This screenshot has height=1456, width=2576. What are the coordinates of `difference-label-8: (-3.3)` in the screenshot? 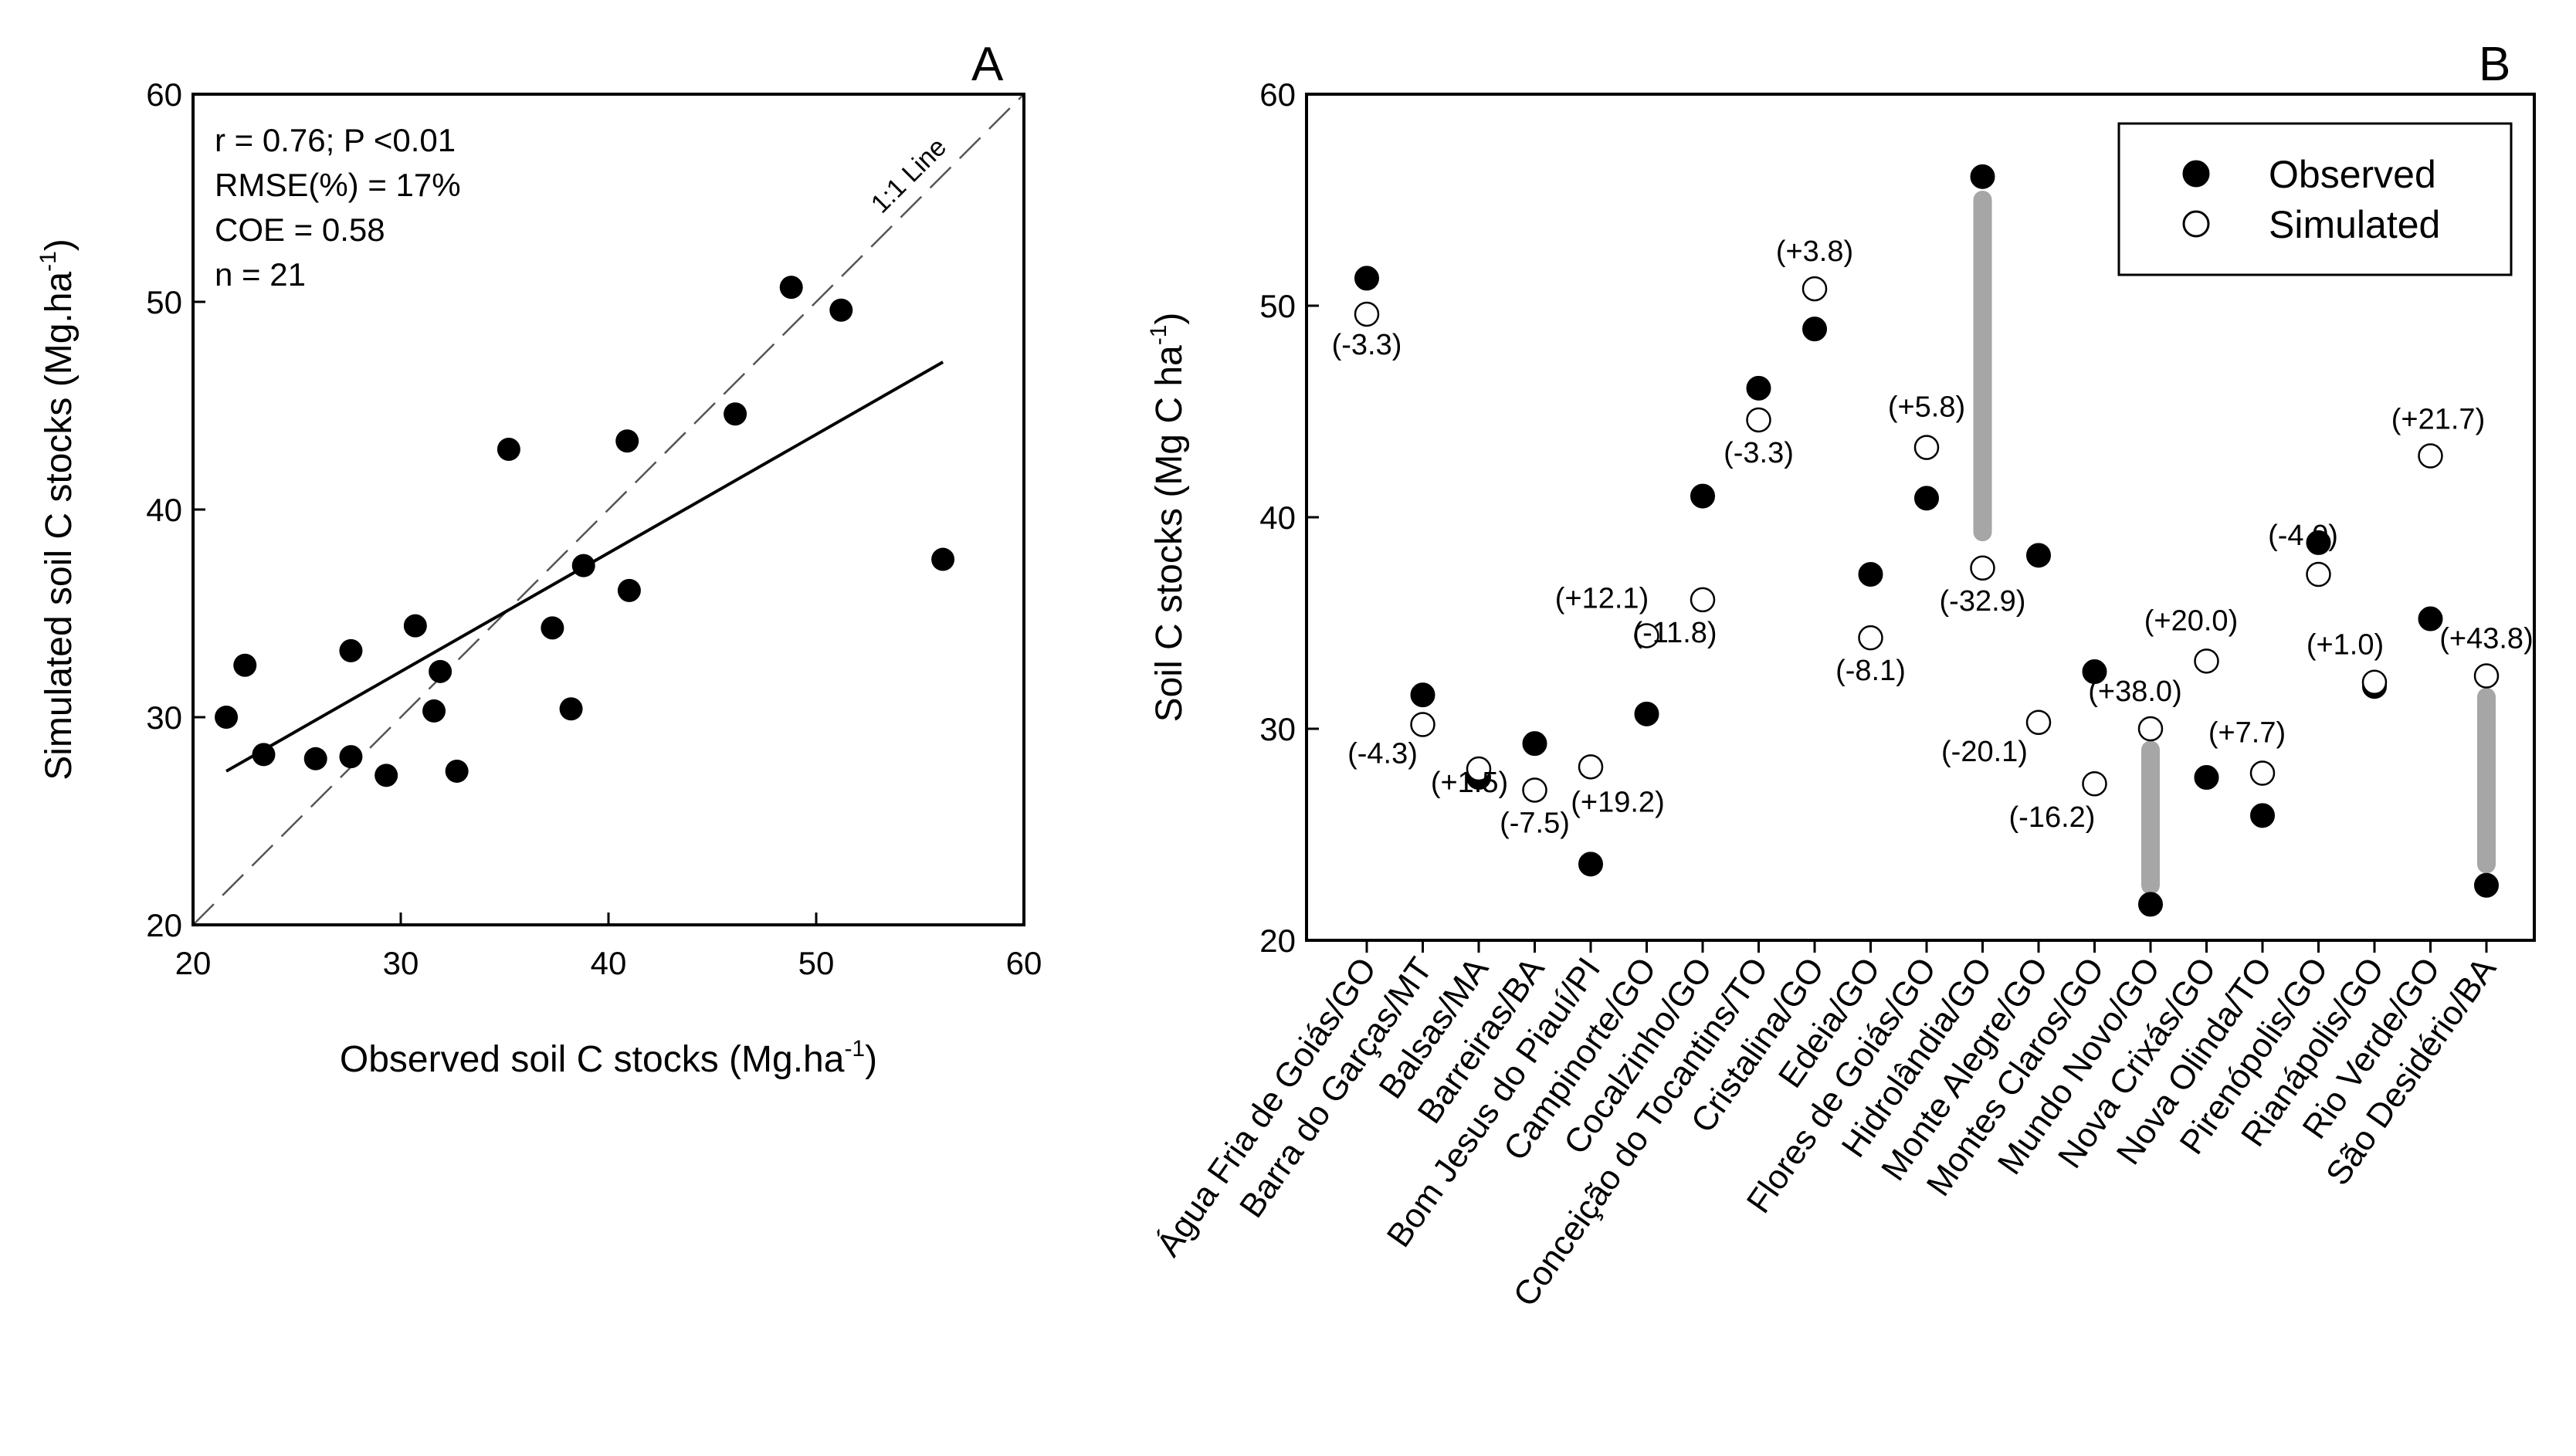 It's located at (1759, 453).